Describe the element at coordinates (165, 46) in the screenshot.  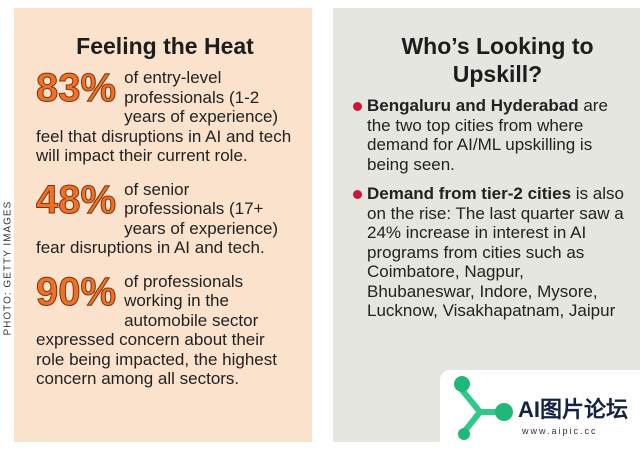
I see `left-title: Feeling the Heat` at that location.